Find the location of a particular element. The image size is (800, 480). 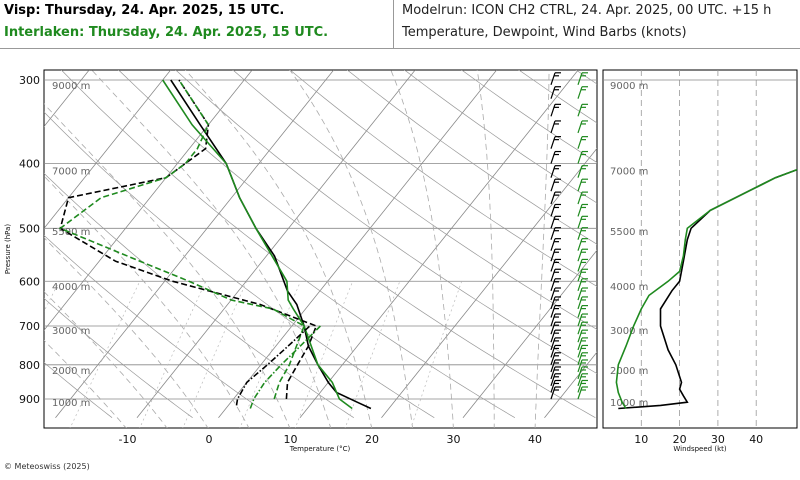

windspeed-axis-label: Windspeed (kt) is located at coordinates (699, 449).